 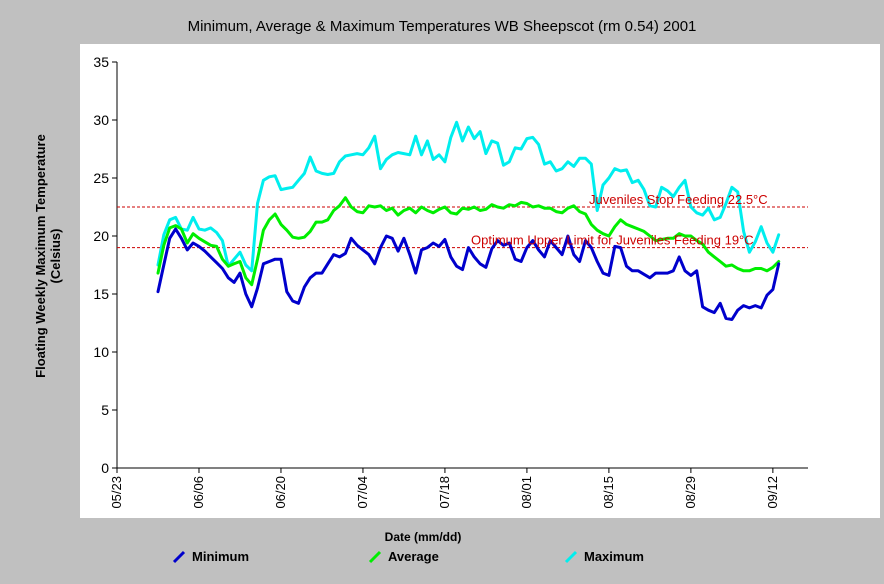 What do you see at coordinates (179, 557) in the screenshot?
I see `legend-swatch-minimum` at bounding box center [179, 557].